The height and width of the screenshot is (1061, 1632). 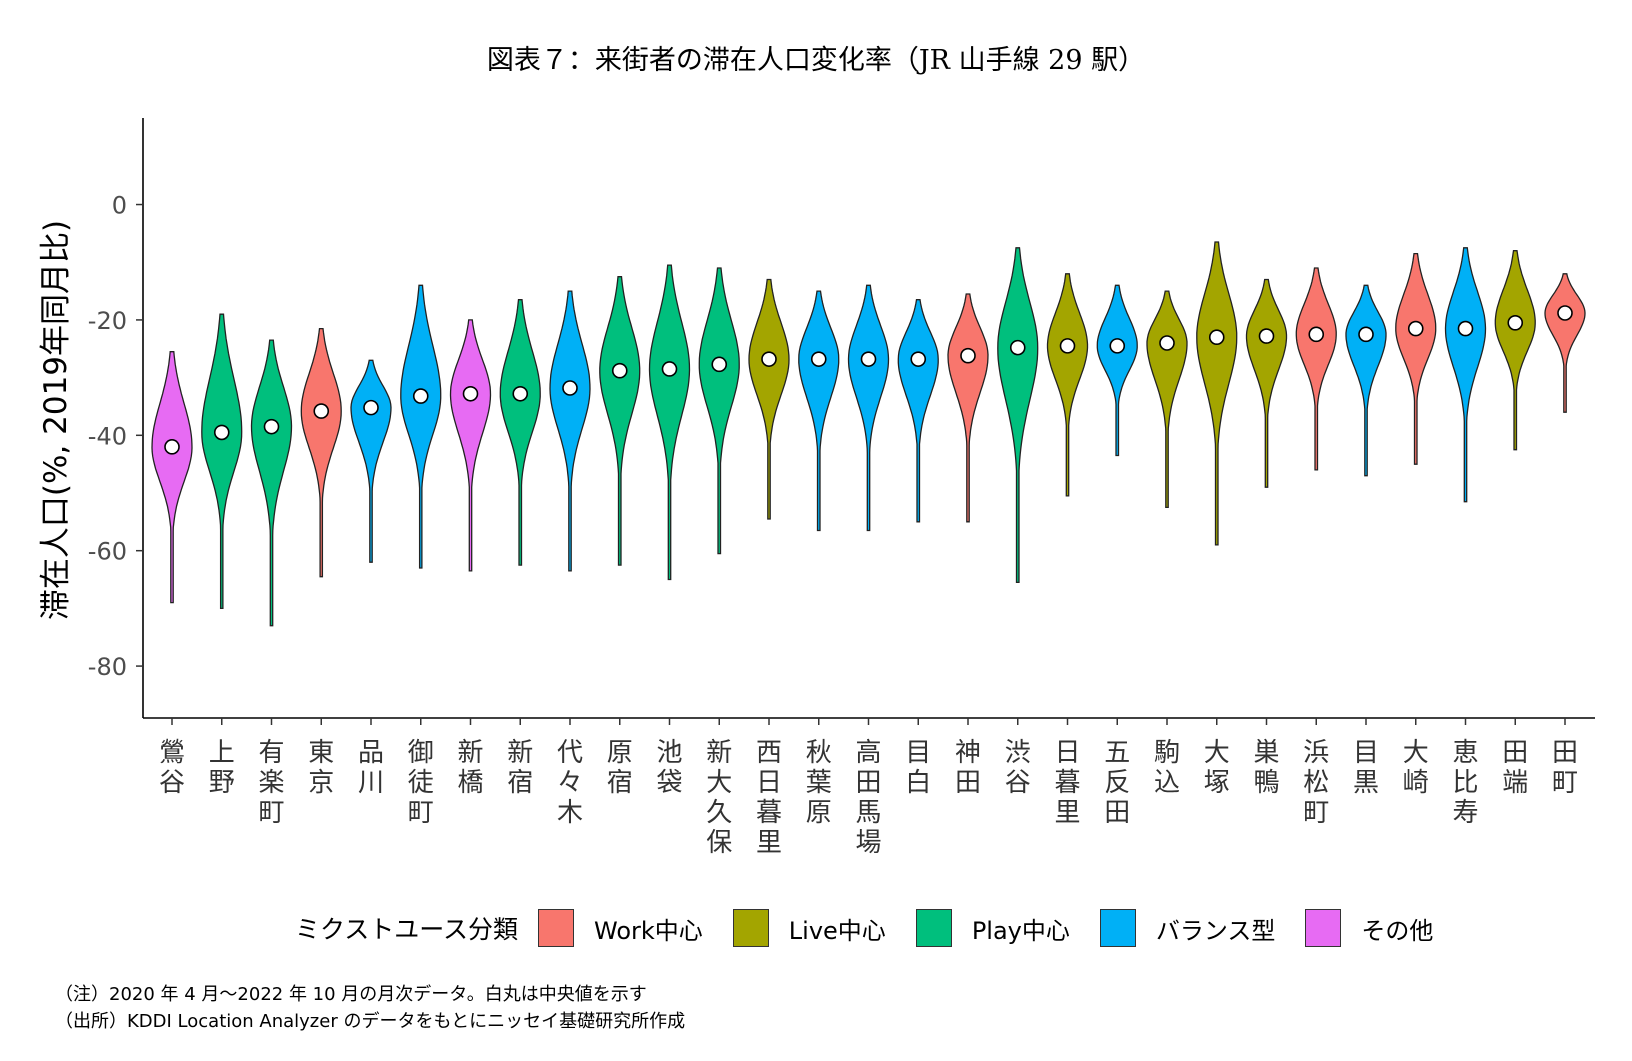 I want to click on legend-swatch-other, so click(x=1323, y=928).